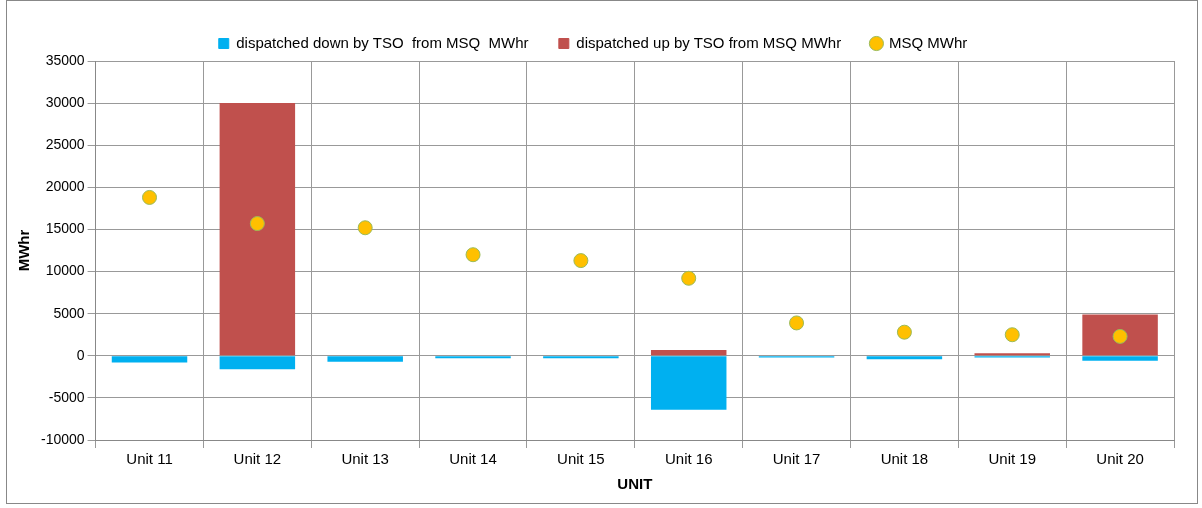 Image resolution: width=1202 pixels, height=508 pixels. What do you see at coordinates (688, 459) in the screenshot?
I see `x-tick-label: Unit 16` at bounding box center [688, 459].